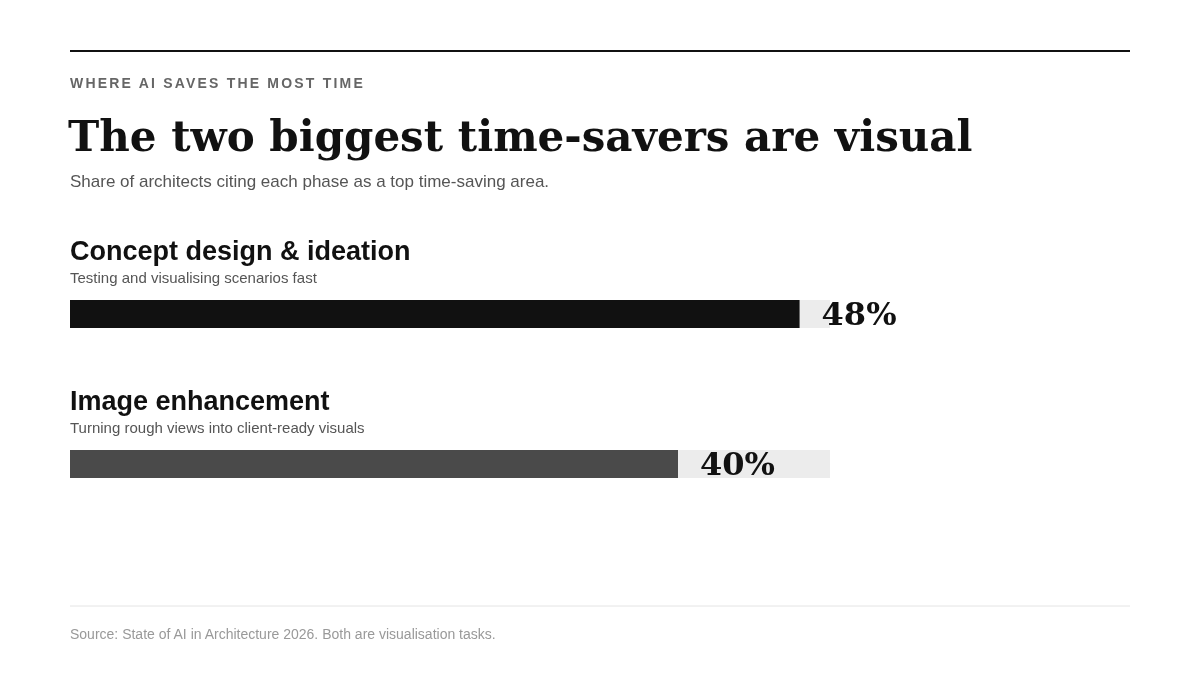 Image resolution: width=1200 pixels, height=675 pixels. Describe the element at coordinates (859, 314) in the screenshot. I see `data-label: 48%` at that location.